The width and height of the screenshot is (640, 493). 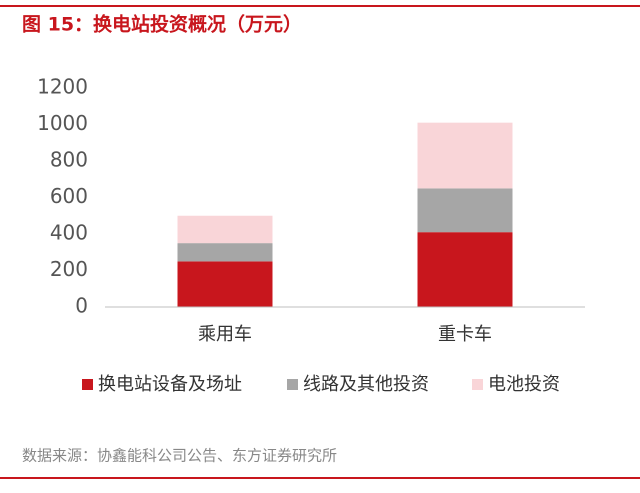 I want to click on y-tick-label: 800, so click(x=69, y=160).